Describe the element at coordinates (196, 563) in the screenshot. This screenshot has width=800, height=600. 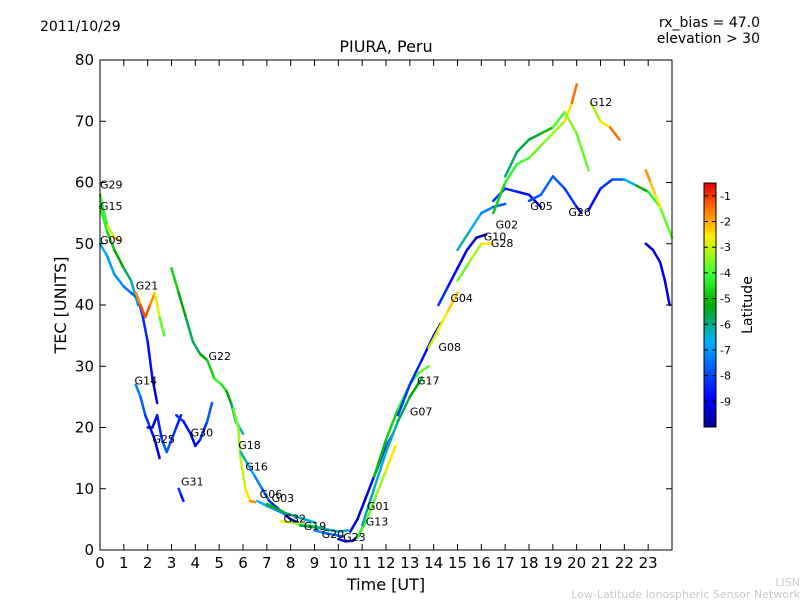
I see `x-tick-label: 4` at that location.